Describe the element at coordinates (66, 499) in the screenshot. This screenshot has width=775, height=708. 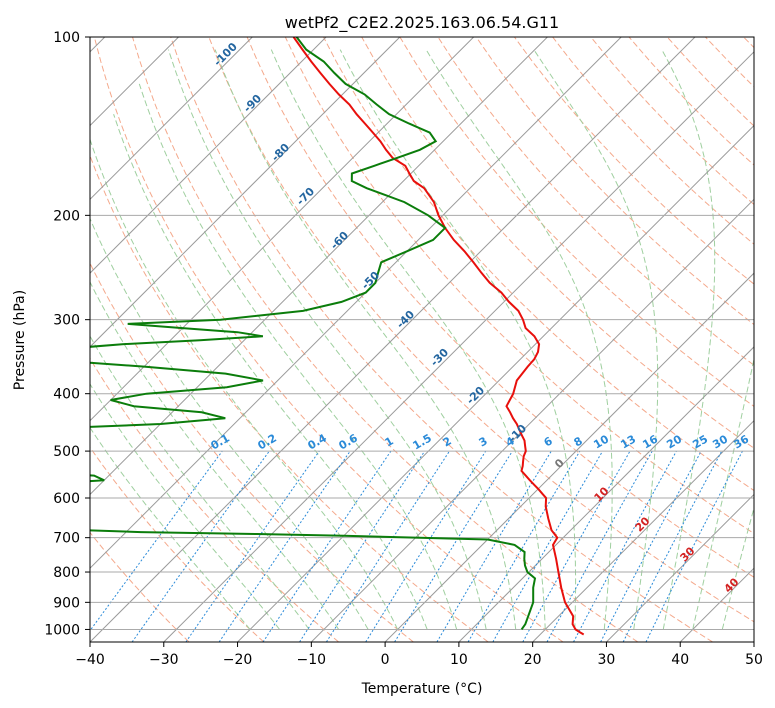
I see `y-tick-label: 600` at that location.